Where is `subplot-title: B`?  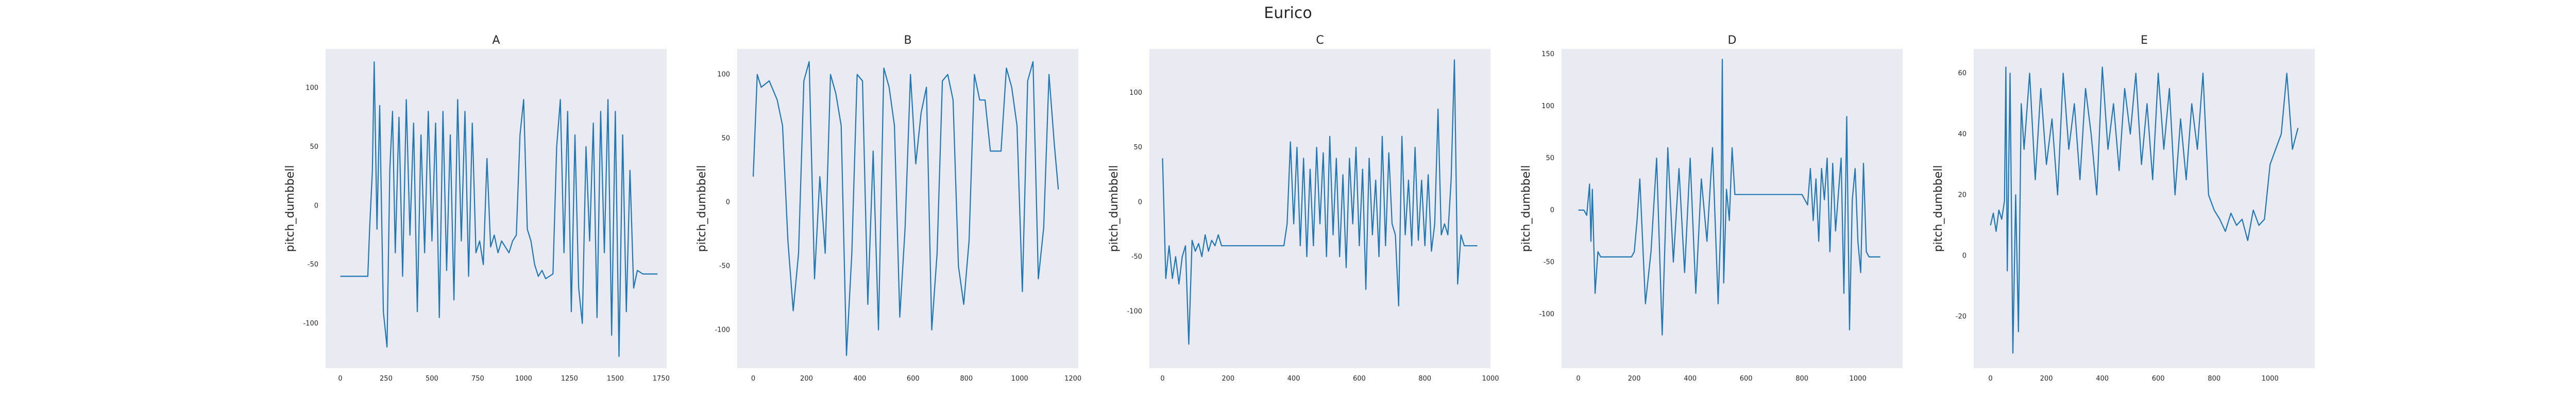
subplot-title: B is located at coordinates (908, 41).